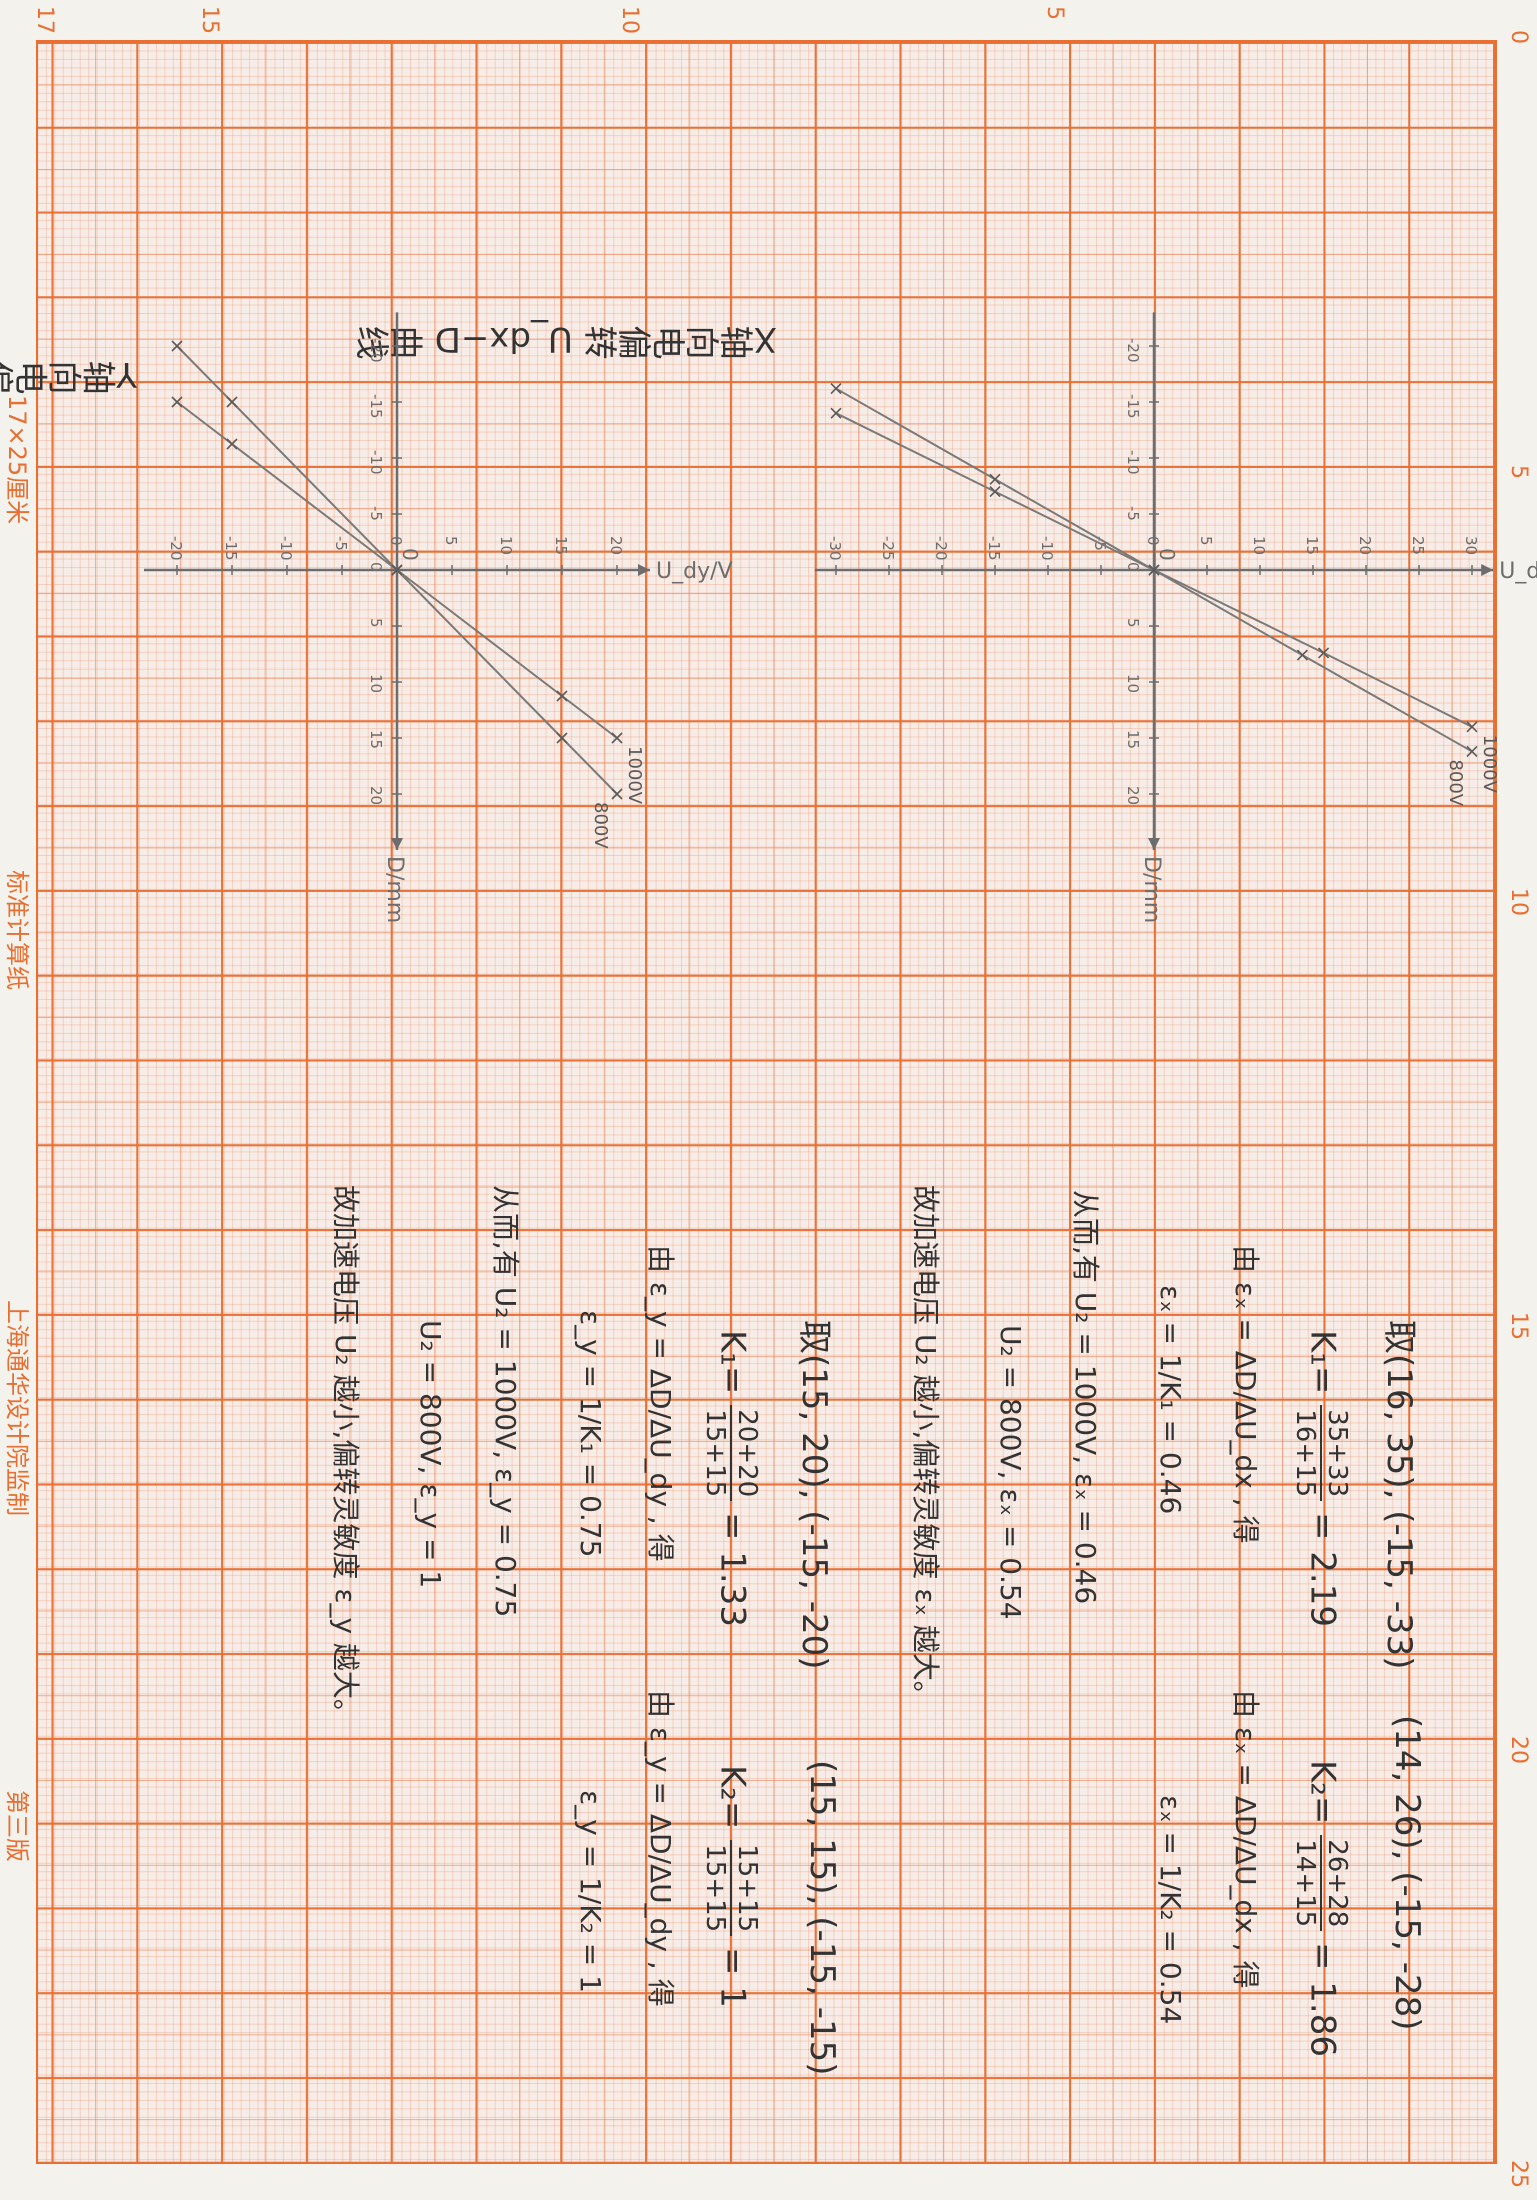 This screenshot has width=1537, height=2200. I want to click on chart0-d-tick-label-7: 15, so click(1133, 739).